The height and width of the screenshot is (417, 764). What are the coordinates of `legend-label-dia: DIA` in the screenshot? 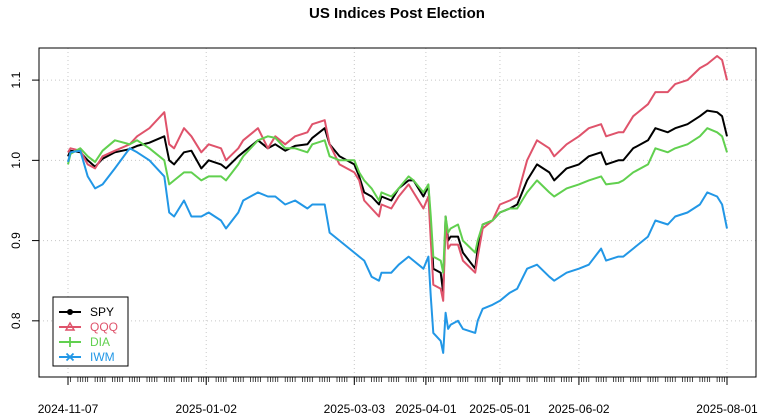 It's located at (100, 342).